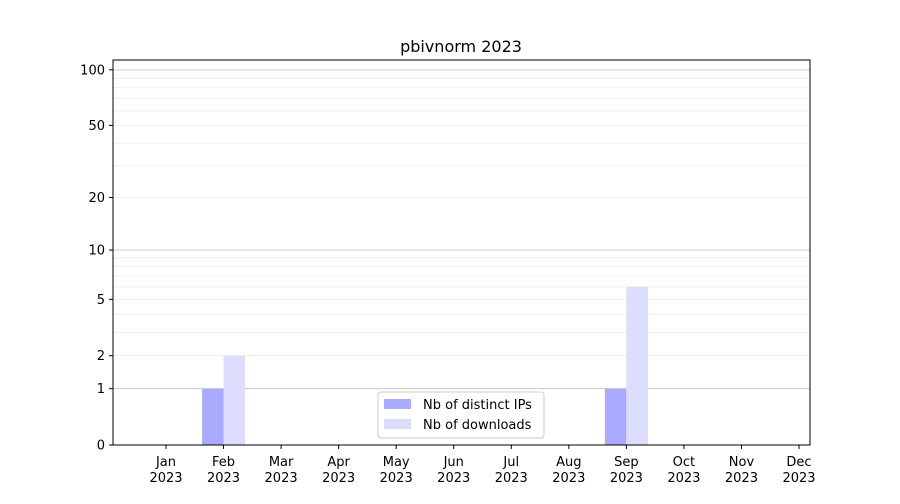 This screenshot has width=900, height=504. I want to click on y-tick-label: 20, so click(96, 198).